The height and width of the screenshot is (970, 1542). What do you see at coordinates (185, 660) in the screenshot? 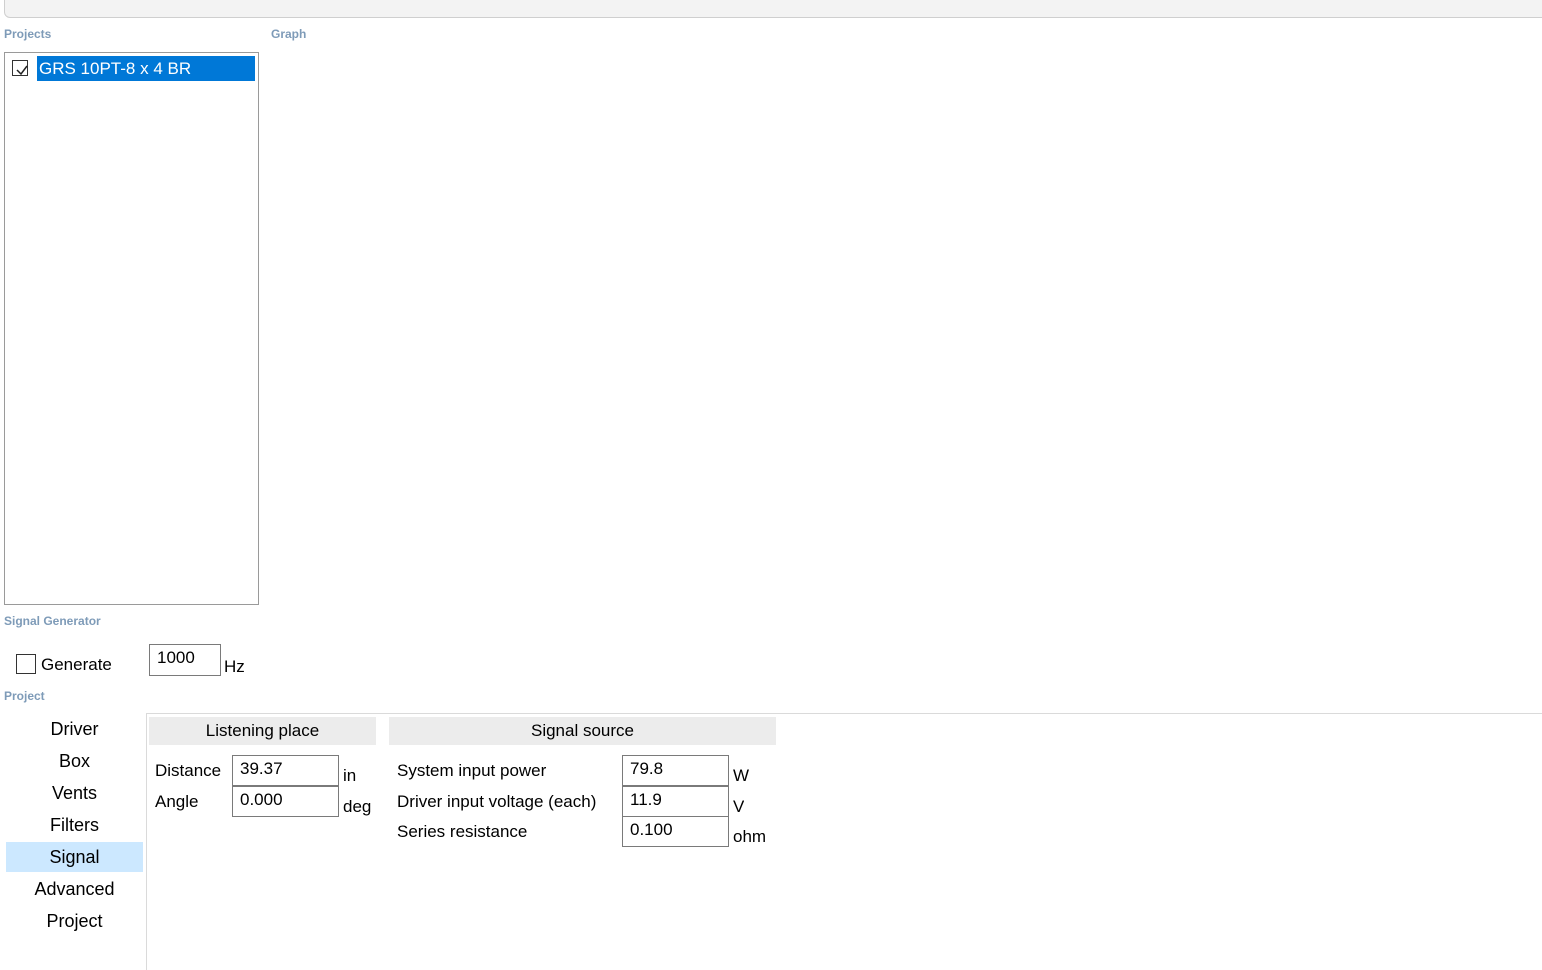
I see `frequency-input: 1000` at bounding box center [185, 660].